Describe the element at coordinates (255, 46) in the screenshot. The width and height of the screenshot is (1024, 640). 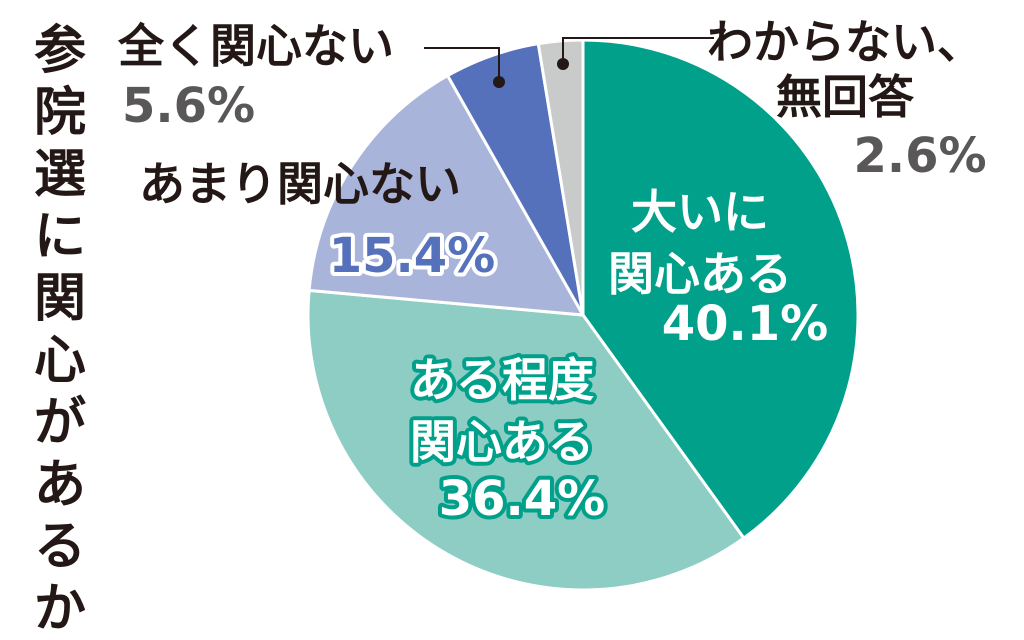
I see `slice-label: 全く関心ない` at that location.